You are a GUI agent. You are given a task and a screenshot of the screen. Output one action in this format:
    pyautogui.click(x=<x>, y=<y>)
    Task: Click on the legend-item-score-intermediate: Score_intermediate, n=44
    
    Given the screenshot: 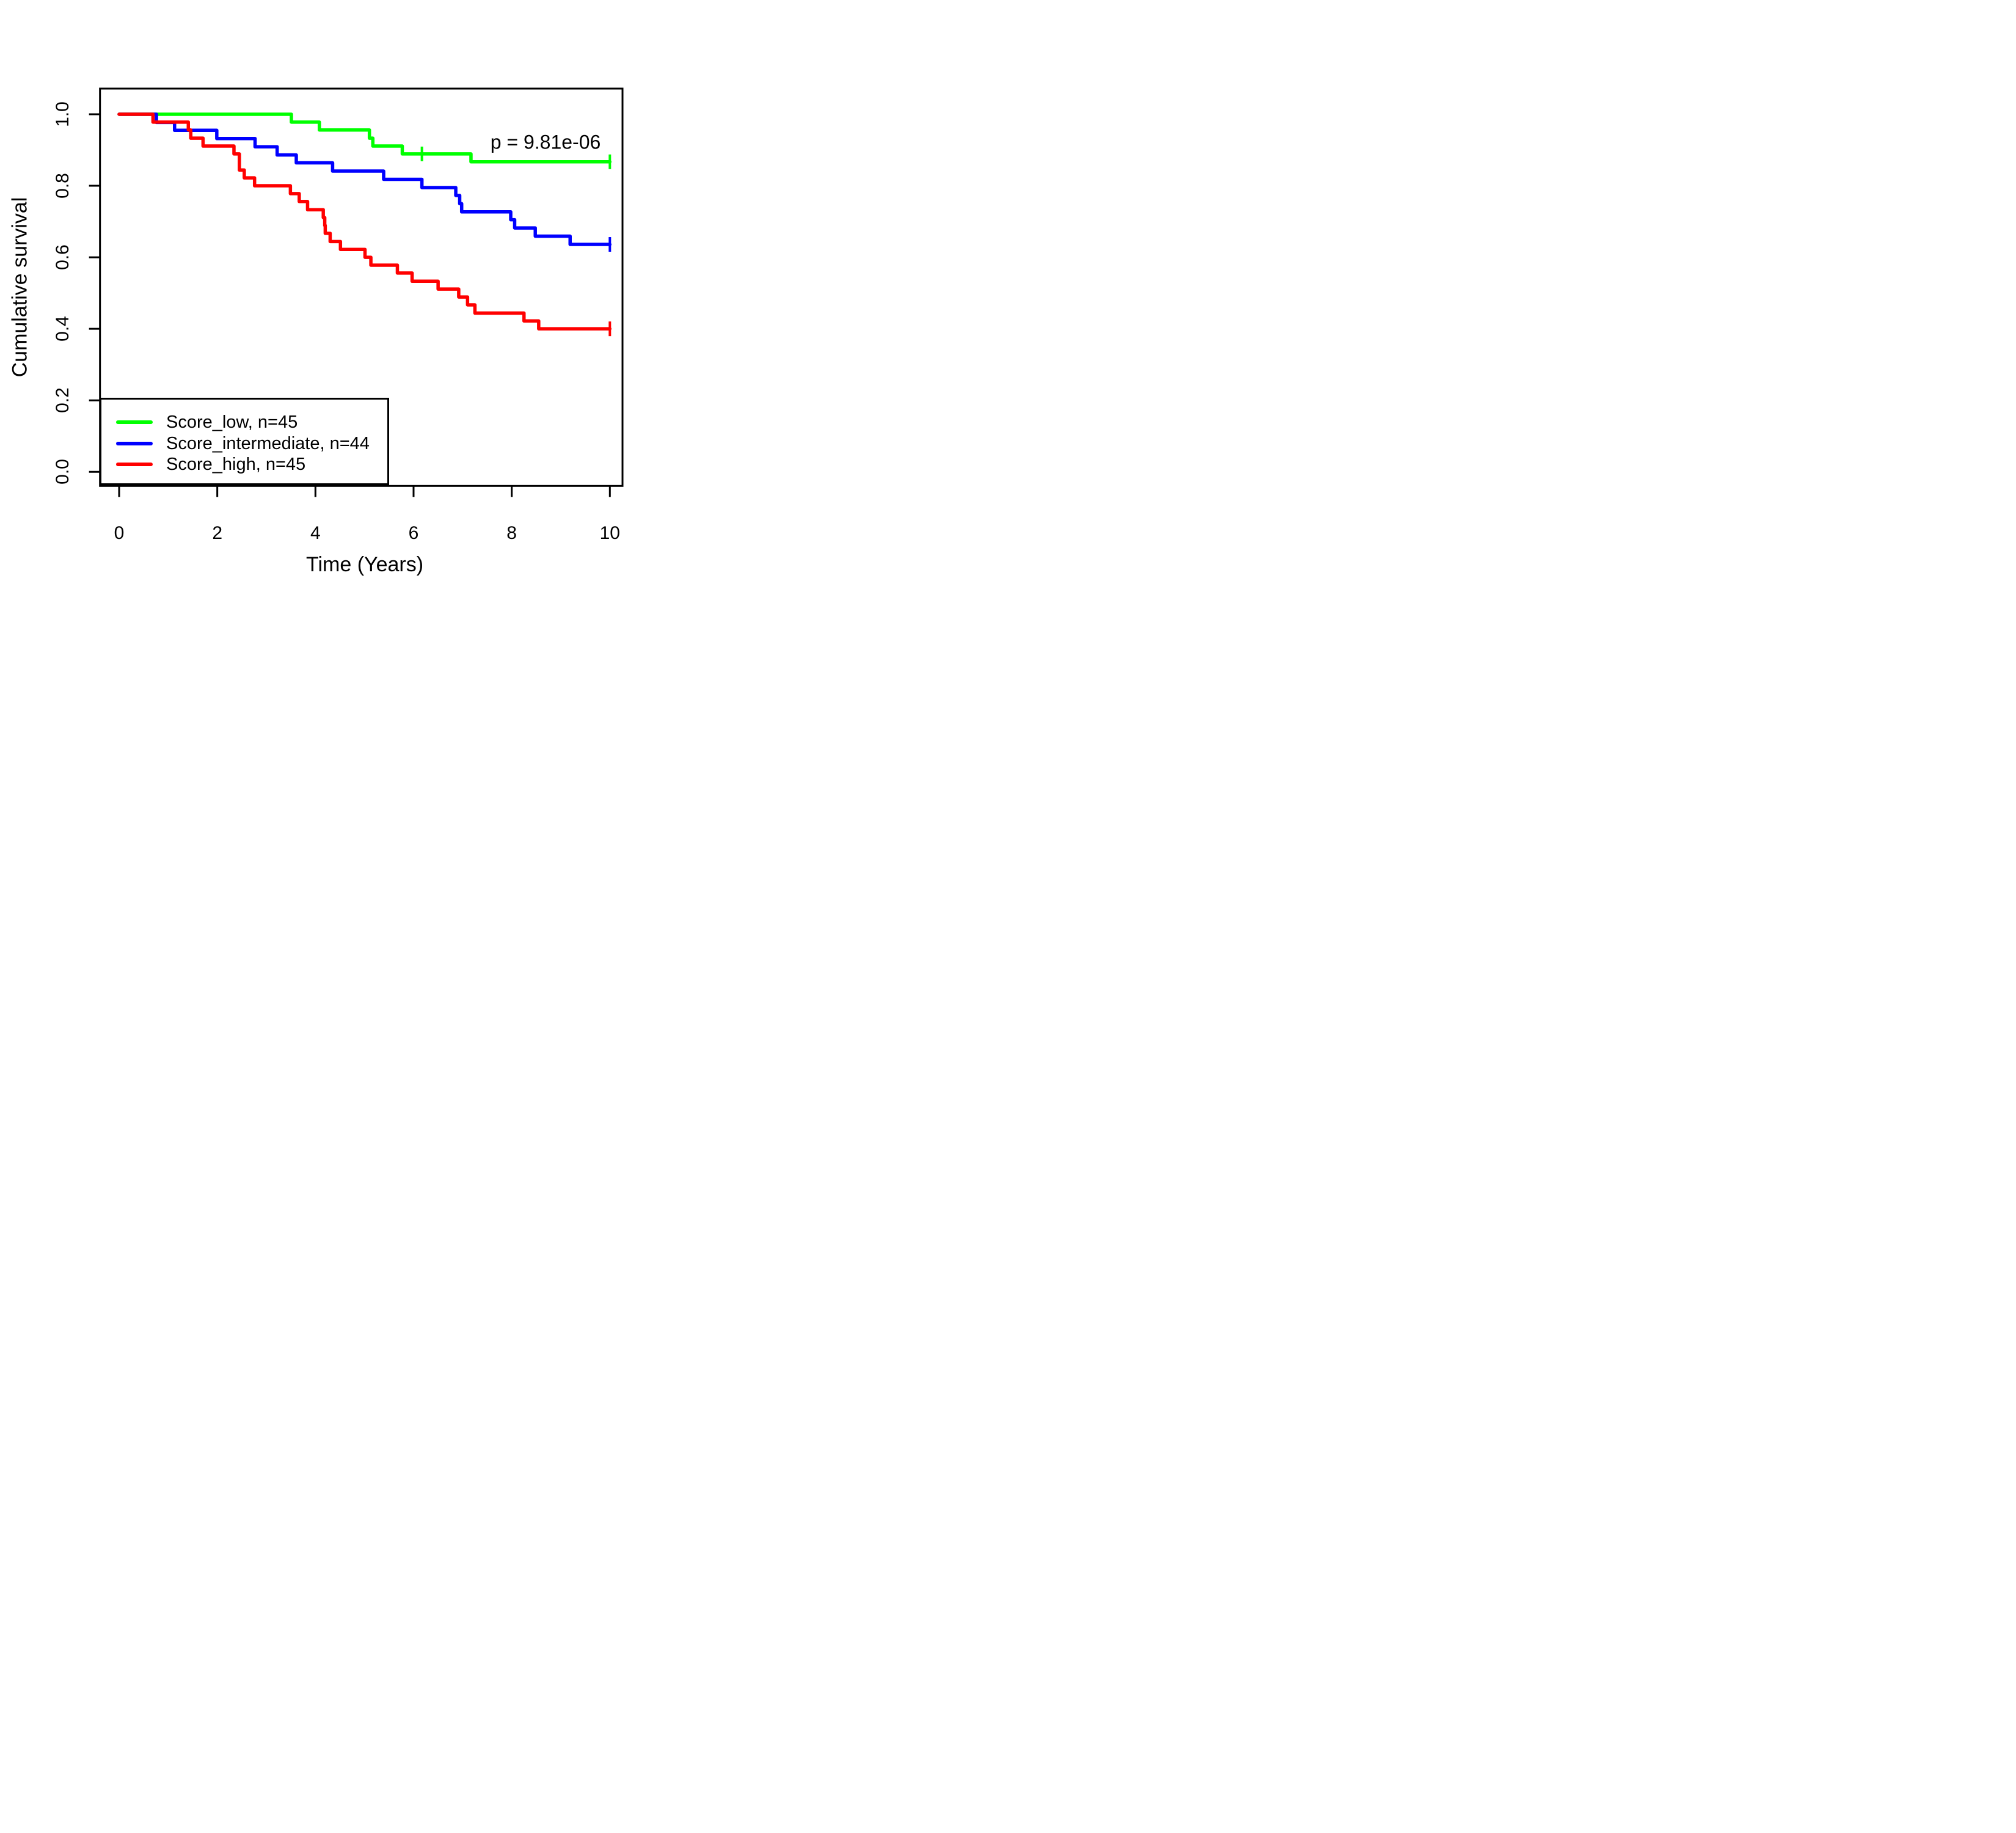 What is the action you would take?
    pyautogui.click(x=244, y=444)
    